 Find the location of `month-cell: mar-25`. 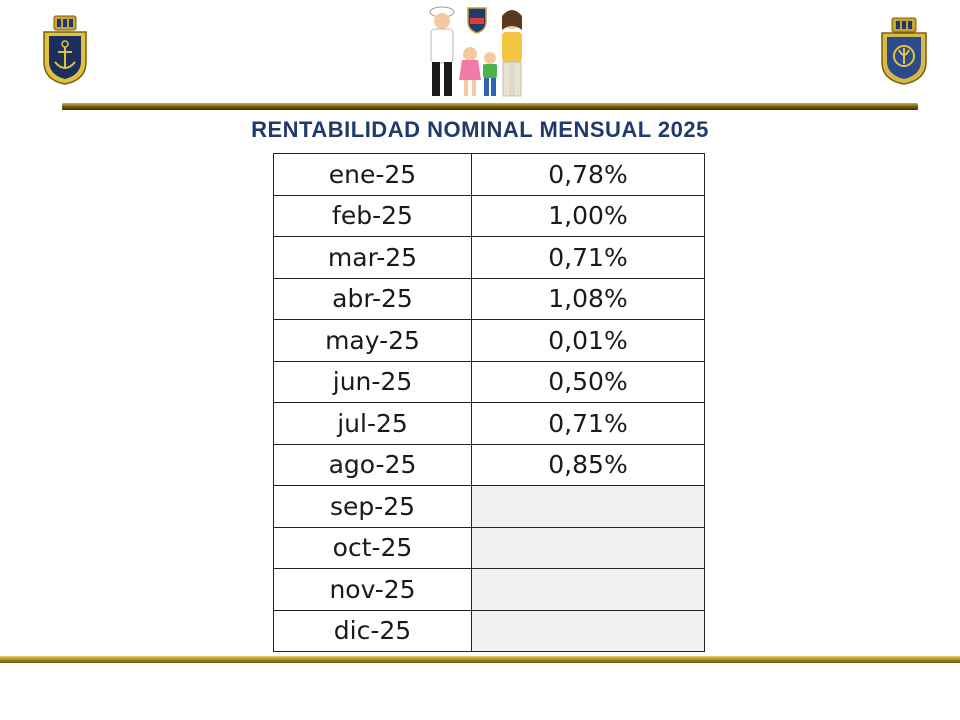

month-cell: mar-25 is located at coordinates (372, 257).